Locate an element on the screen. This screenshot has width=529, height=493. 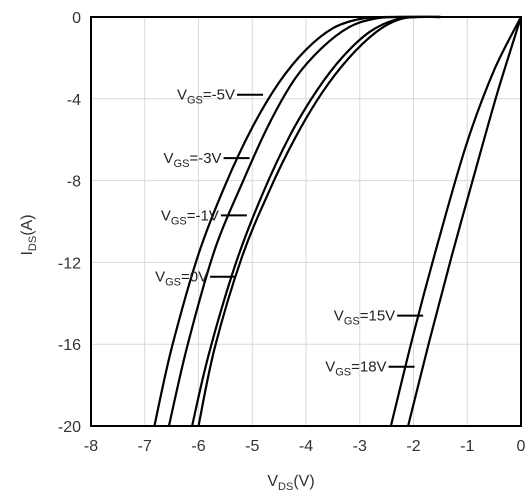
x-tick-label: -4 is located at coordinates (306, 446).